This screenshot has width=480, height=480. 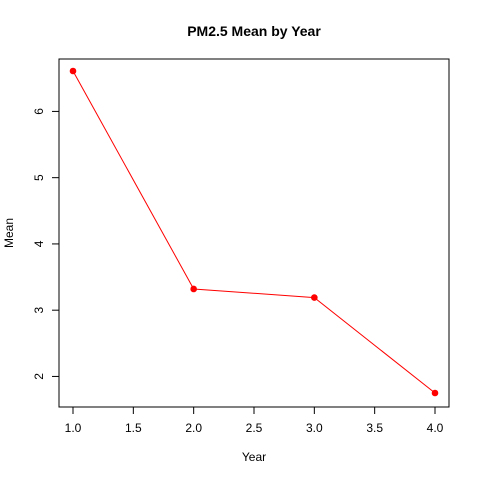 I want to click on y-tick-label: 5, so click(x=39, y=177).